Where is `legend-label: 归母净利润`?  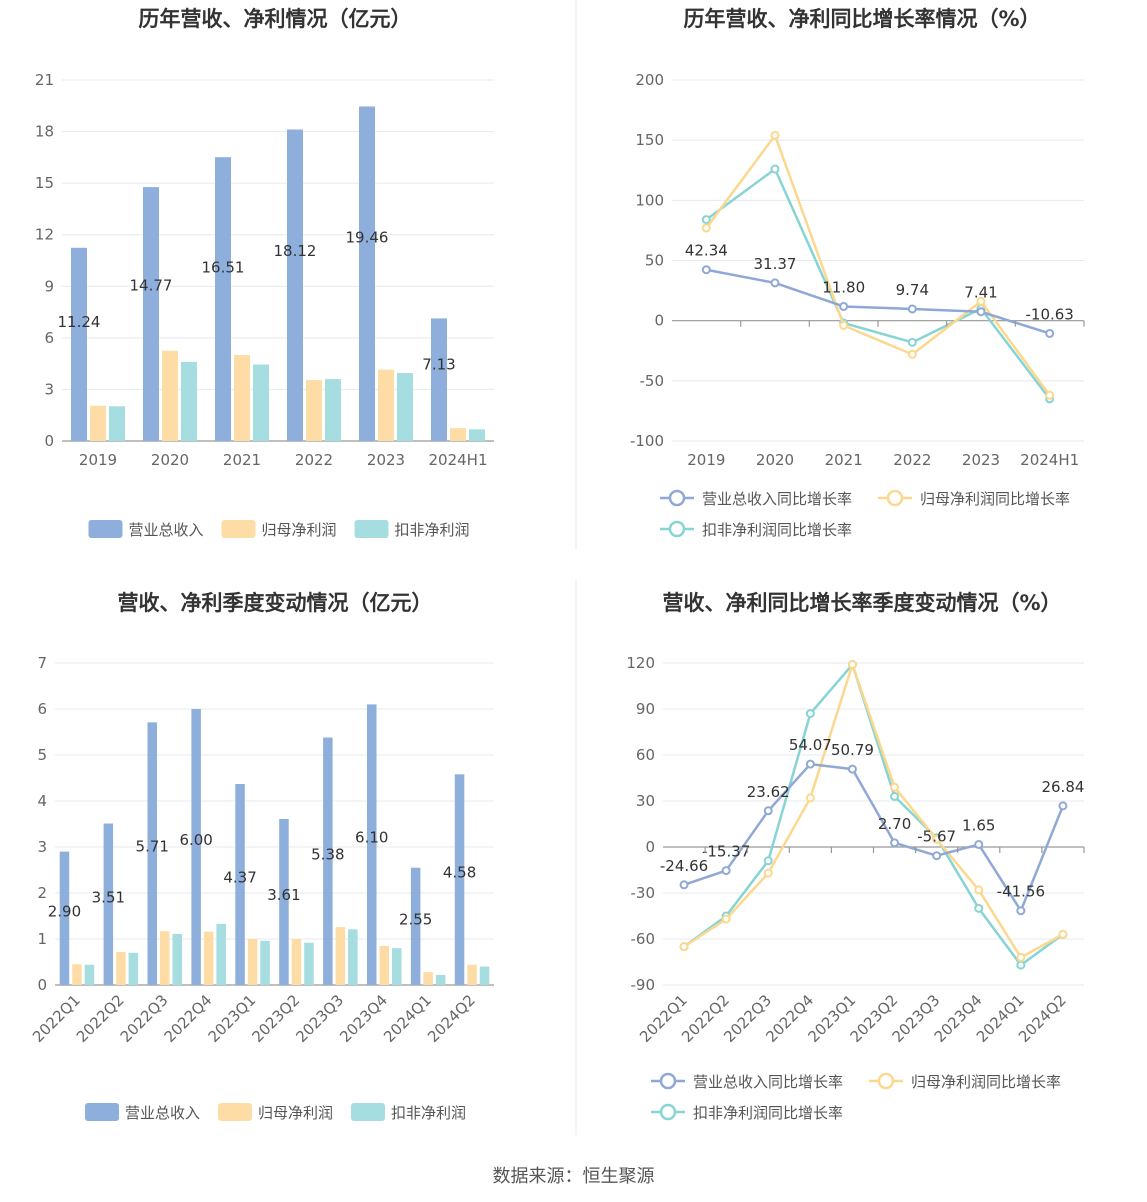 legend-label: 归母净利润 is located at coordinates (295, 1113).